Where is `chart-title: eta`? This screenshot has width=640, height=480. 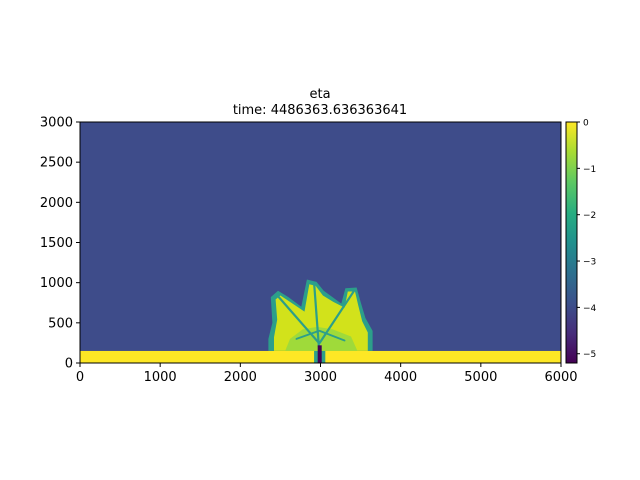
chart-title: eta is located at coordinates (319, 94).